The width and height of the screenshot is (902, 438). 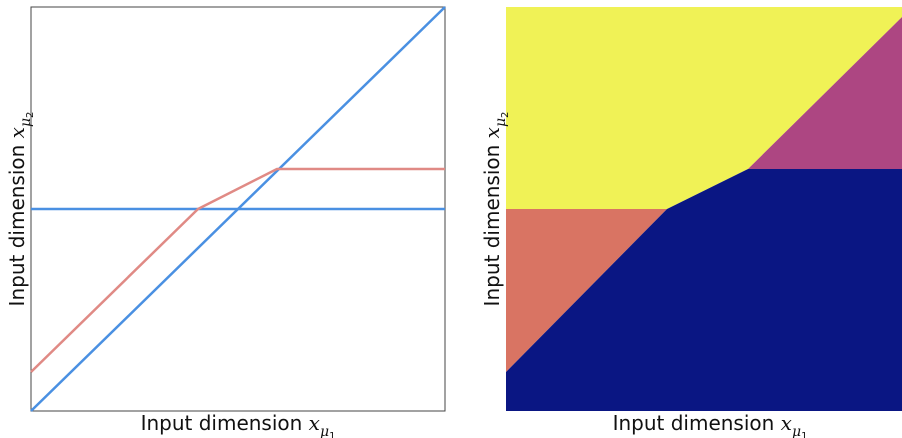 I want to click on right-x-axis-title: Input dimension xμ1, so click(x=710, y=424).